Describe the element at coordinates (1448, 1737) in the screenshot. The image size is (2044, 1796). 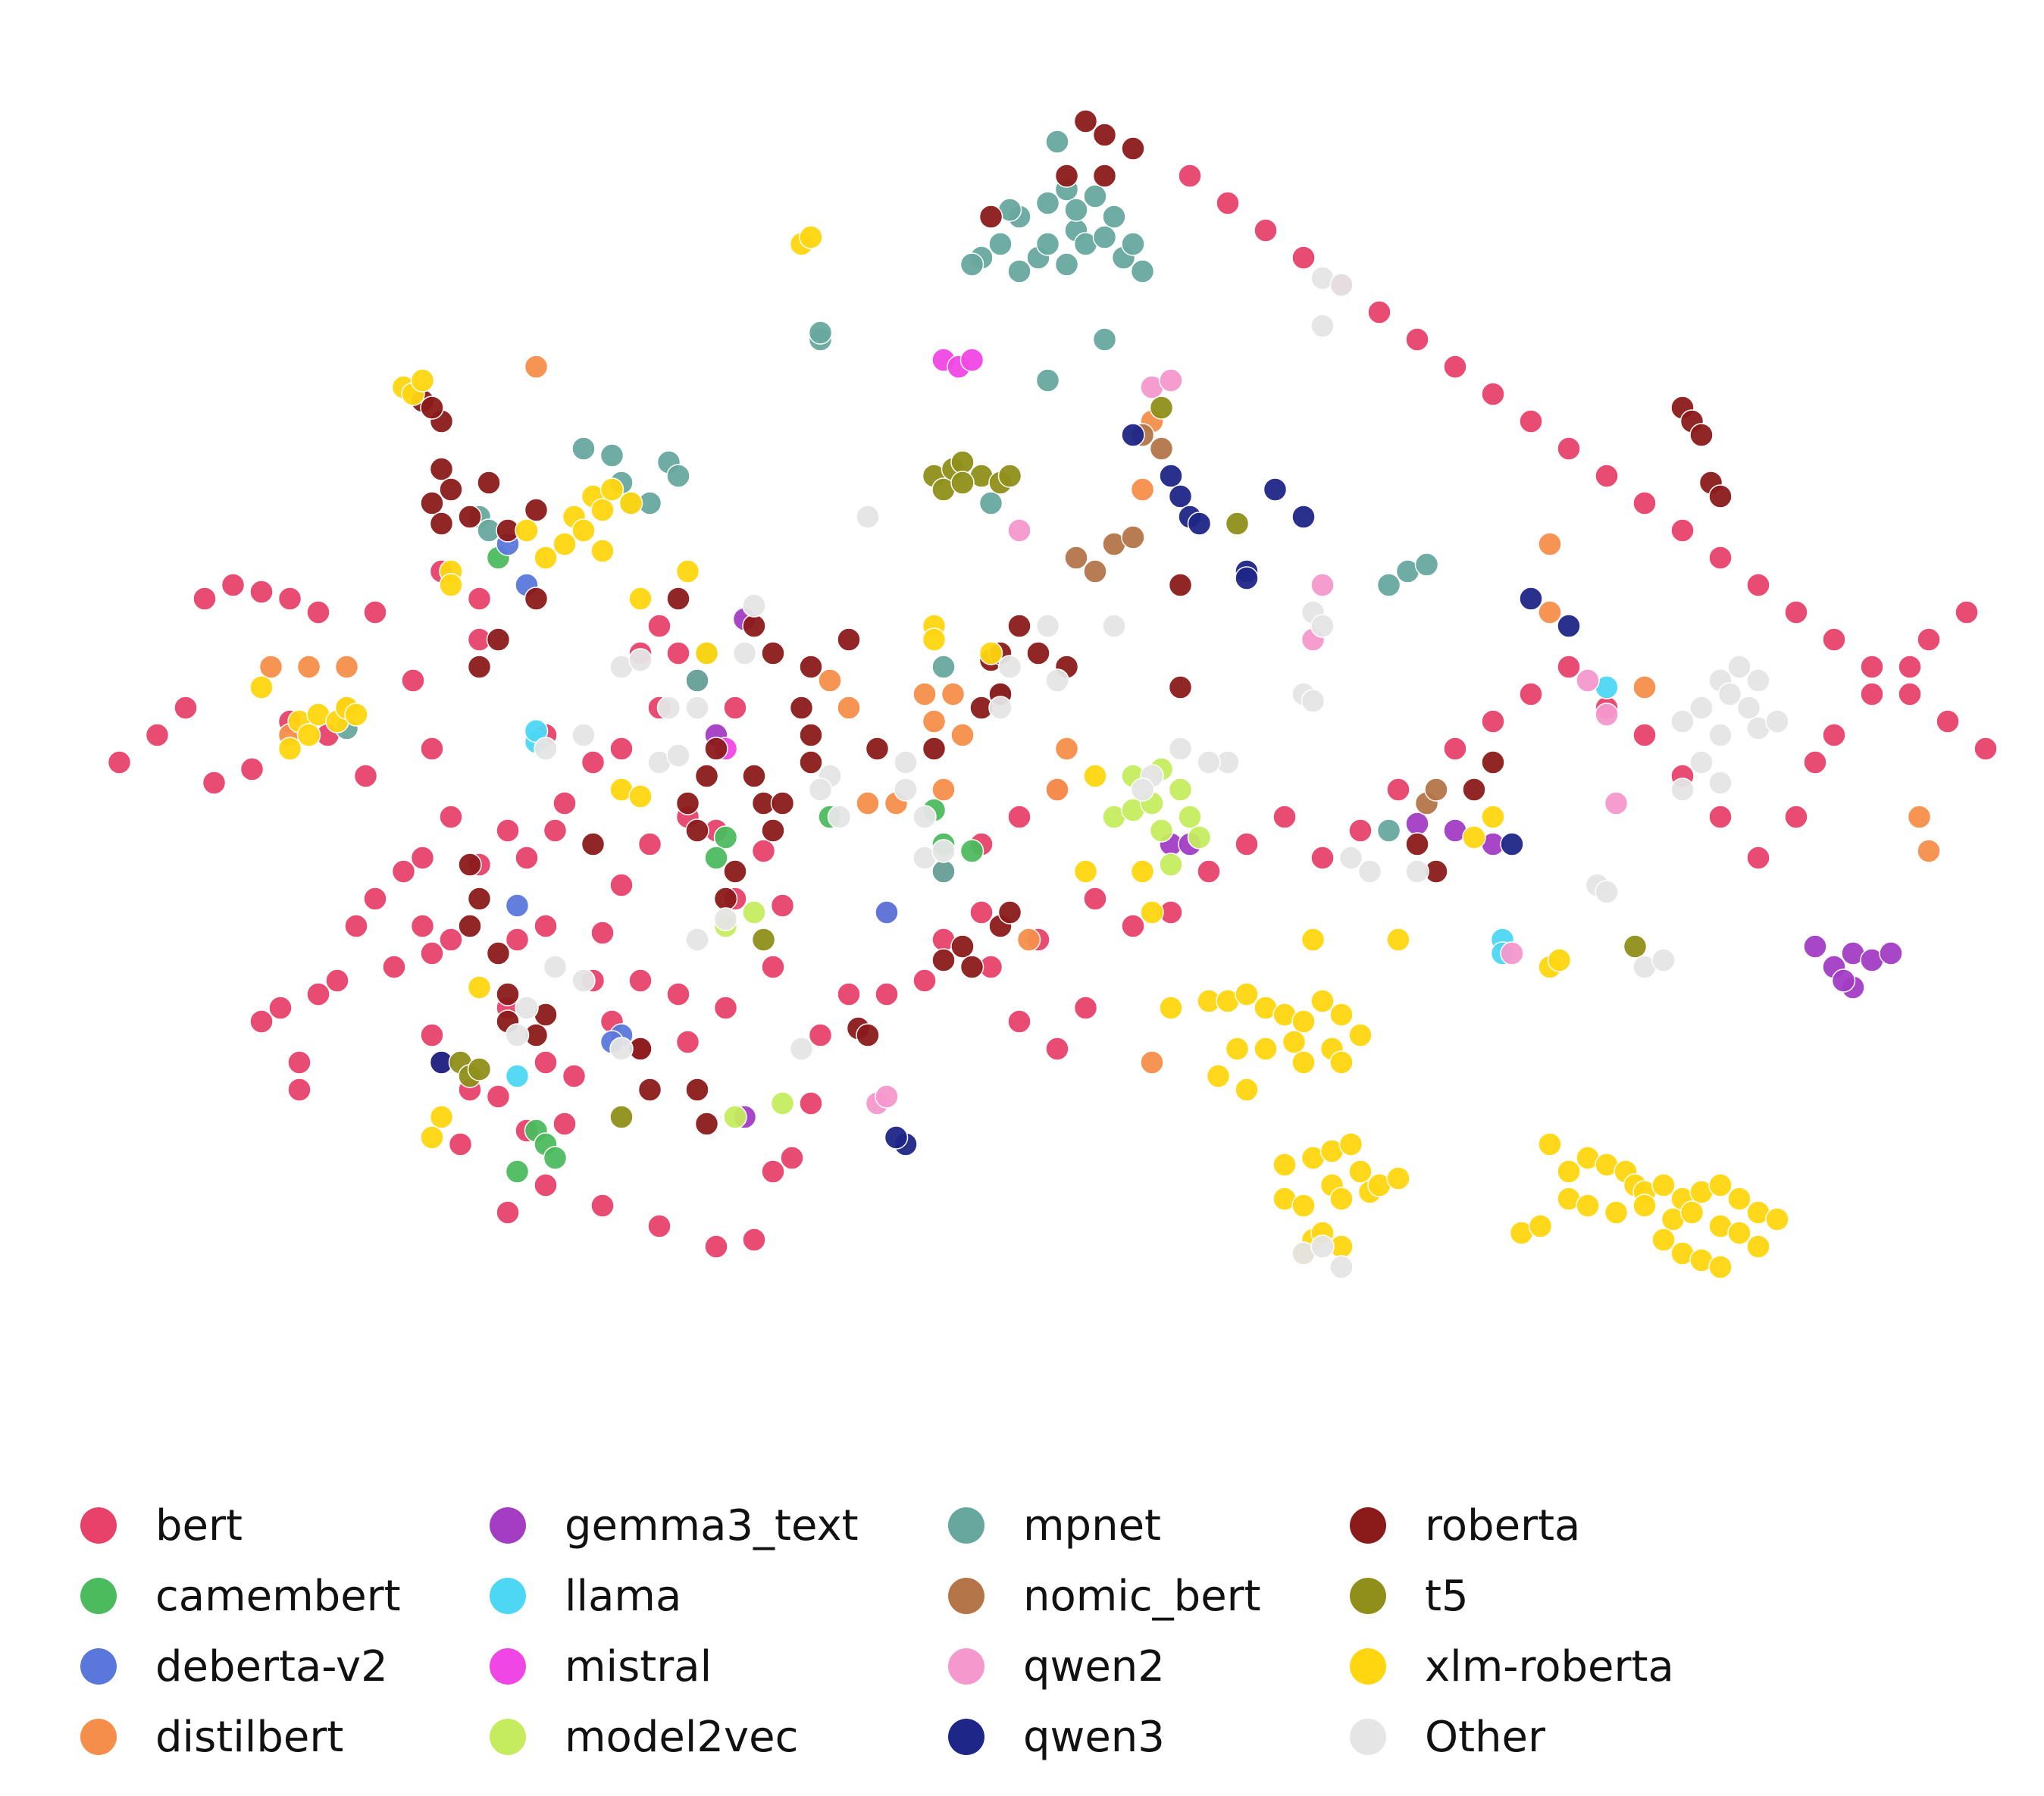
I see `legend-item-Other: Other` at that location.